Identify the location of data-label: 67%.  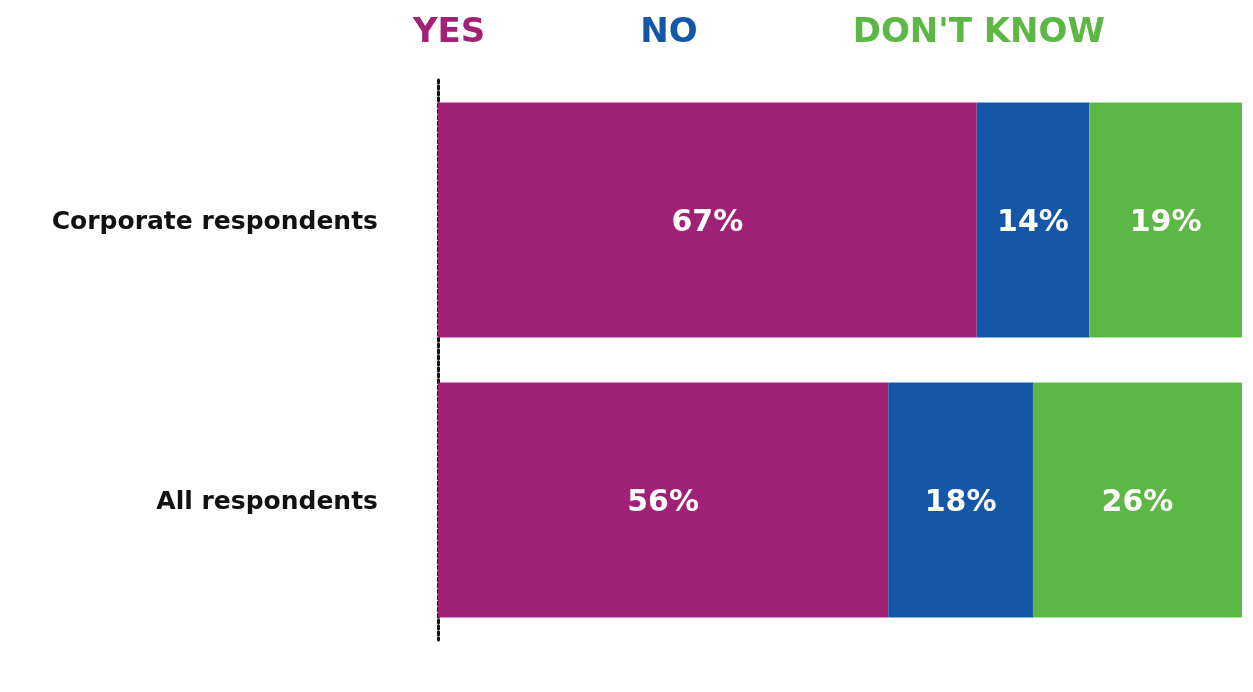
(707, 220).